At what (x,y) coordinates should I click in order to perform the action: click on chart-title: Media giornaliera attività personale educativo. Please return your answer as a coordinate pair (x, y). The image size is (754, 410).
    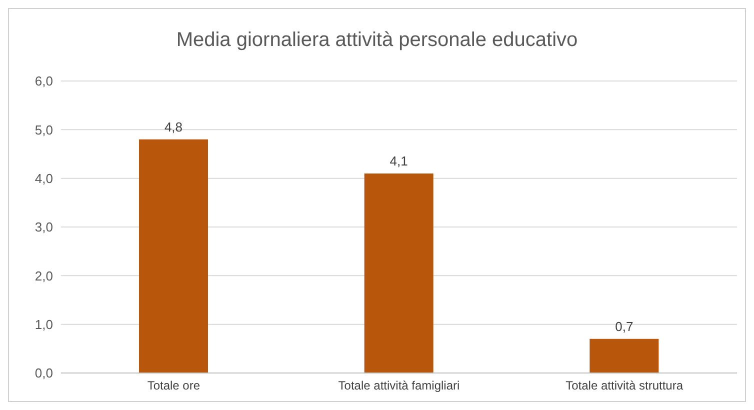
    Looking at the image, I should click on (377, 40).